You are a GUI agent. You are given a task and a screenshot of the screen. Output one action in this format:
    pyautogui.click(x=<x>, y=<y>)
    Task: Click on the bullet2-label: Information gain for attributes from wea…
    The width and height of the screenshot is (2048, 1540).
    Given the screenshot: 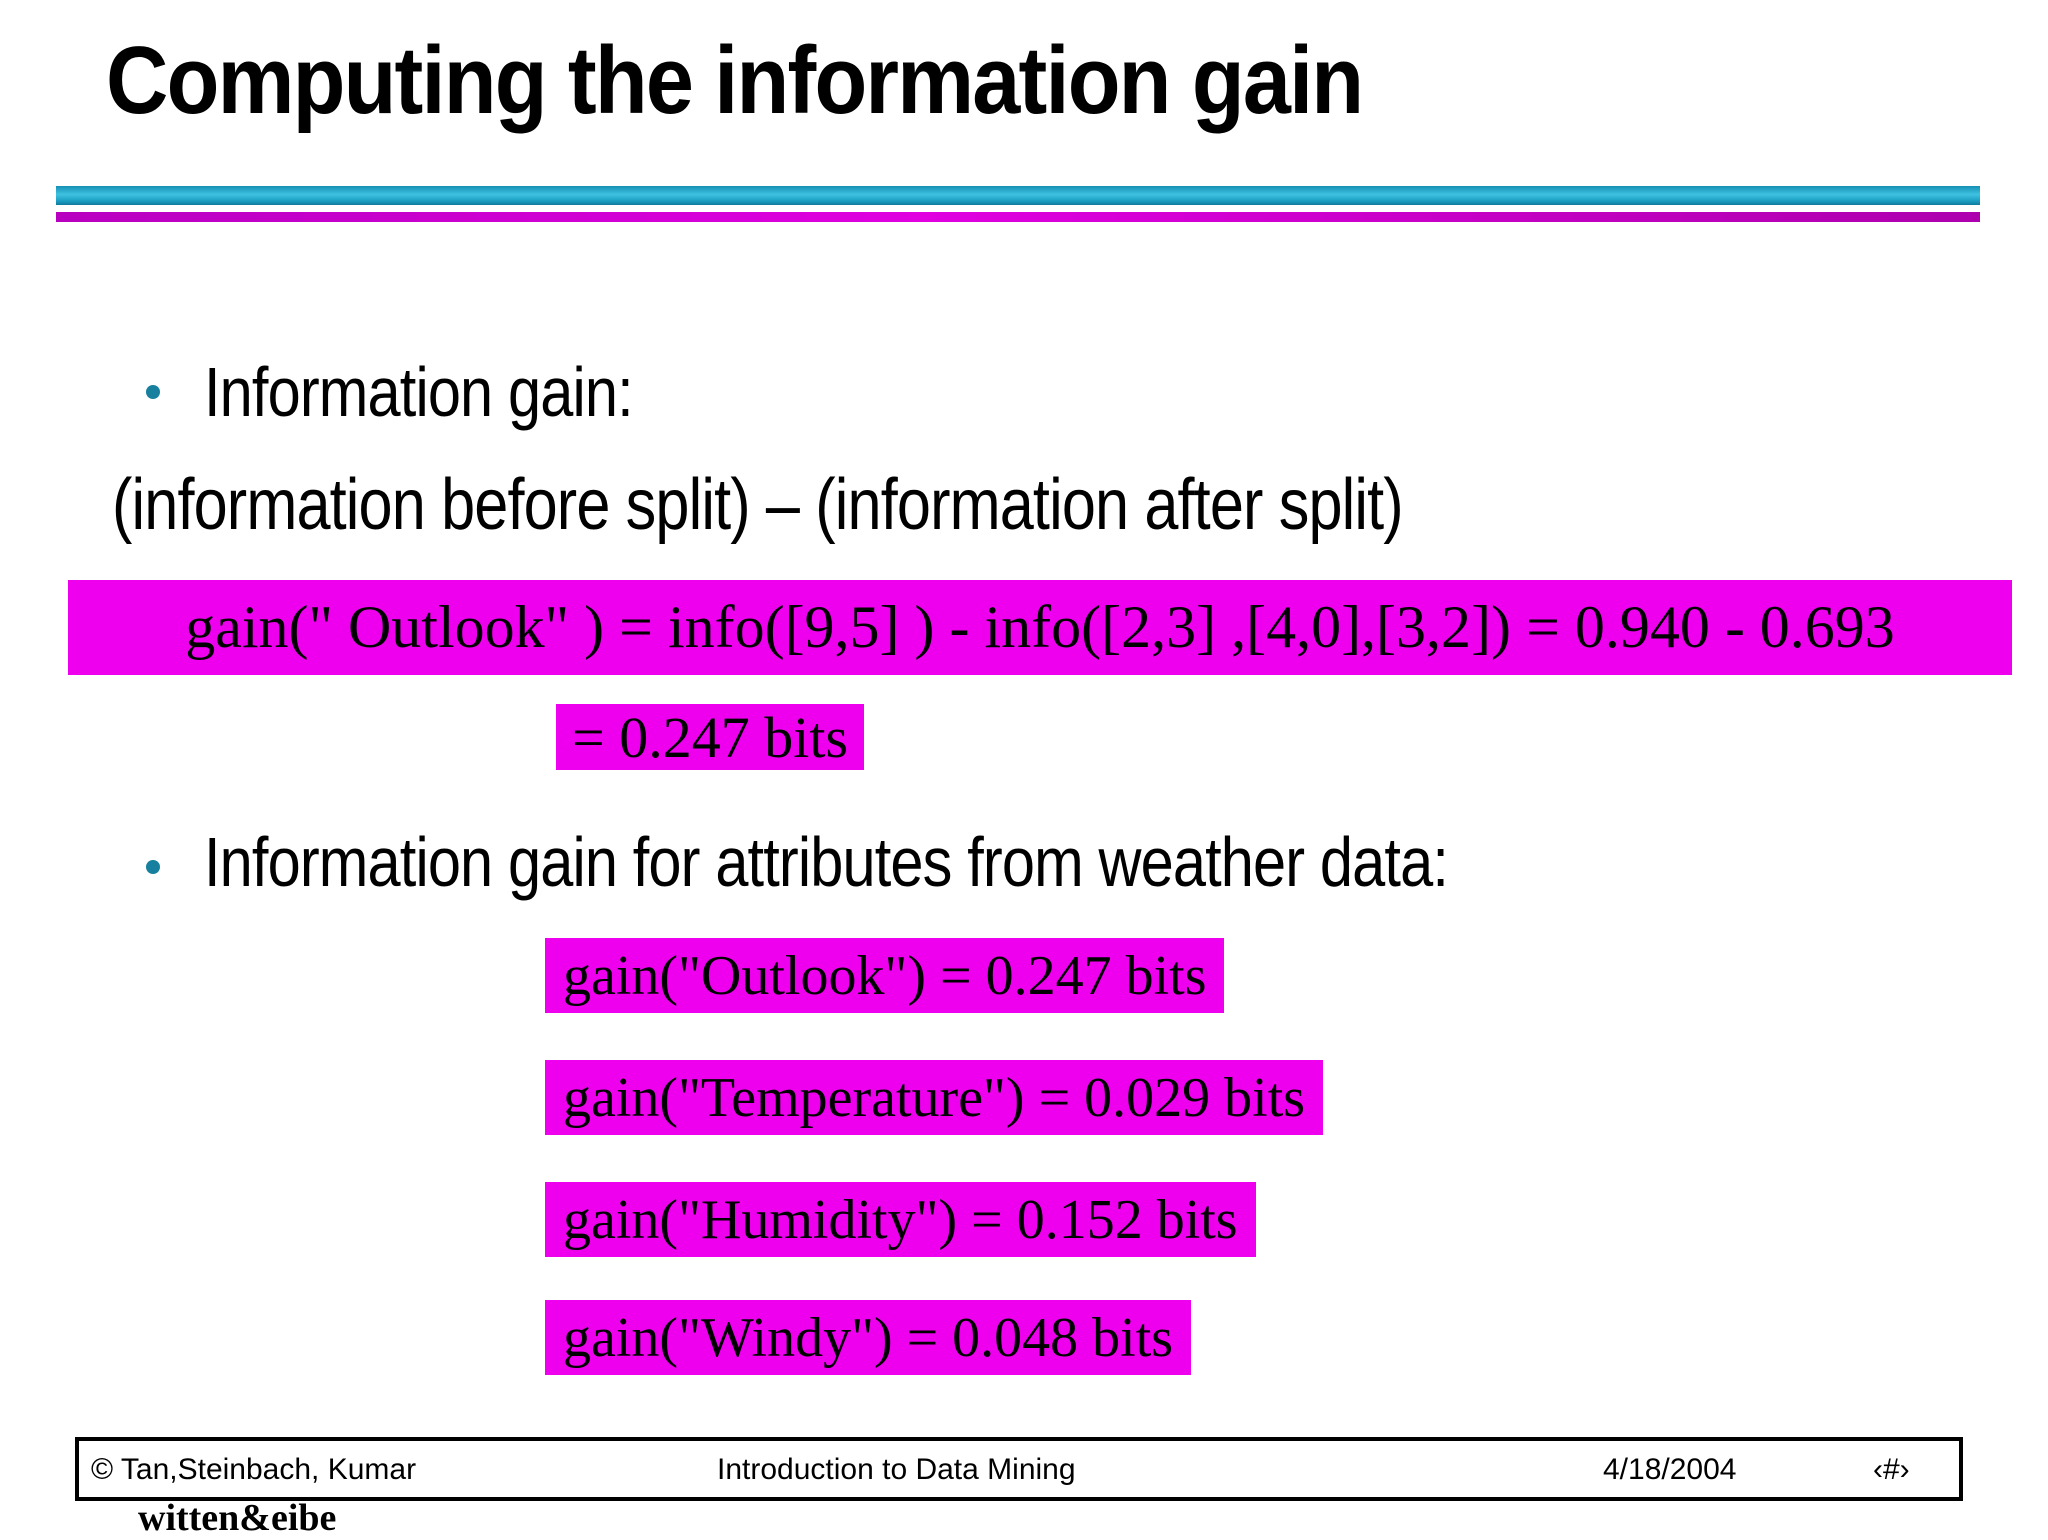 What is the action you would take?
    pyautogui.click(x=826, y=862)
    